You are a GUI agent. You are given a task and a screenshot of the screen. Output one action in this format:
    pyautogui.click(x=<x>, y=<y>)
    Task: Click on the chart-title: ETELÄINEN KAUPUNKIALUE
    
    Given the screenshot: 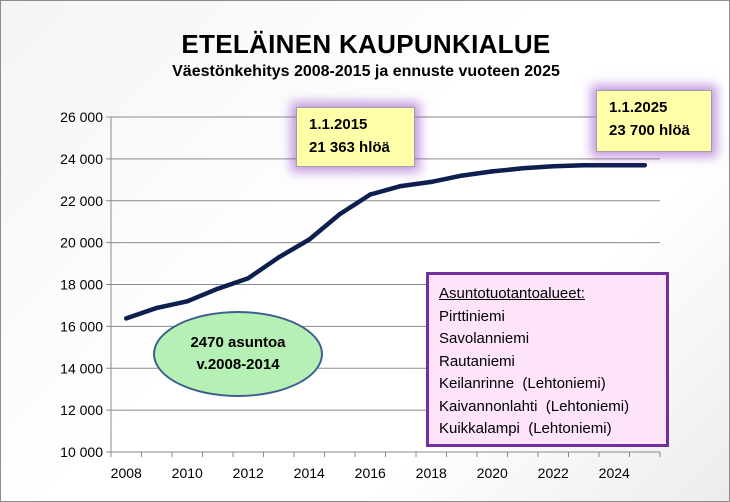 What is the action you would take?
    pyautogui.click(x=366, y=44)
    